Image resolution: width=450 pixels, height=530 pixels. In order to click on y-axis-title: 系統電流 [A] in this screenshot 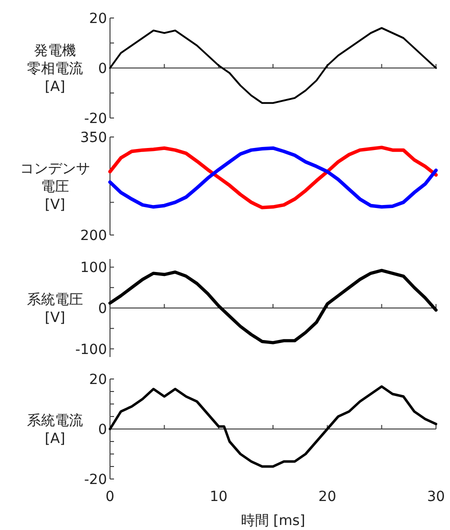, I will do `click(55, 430)`.